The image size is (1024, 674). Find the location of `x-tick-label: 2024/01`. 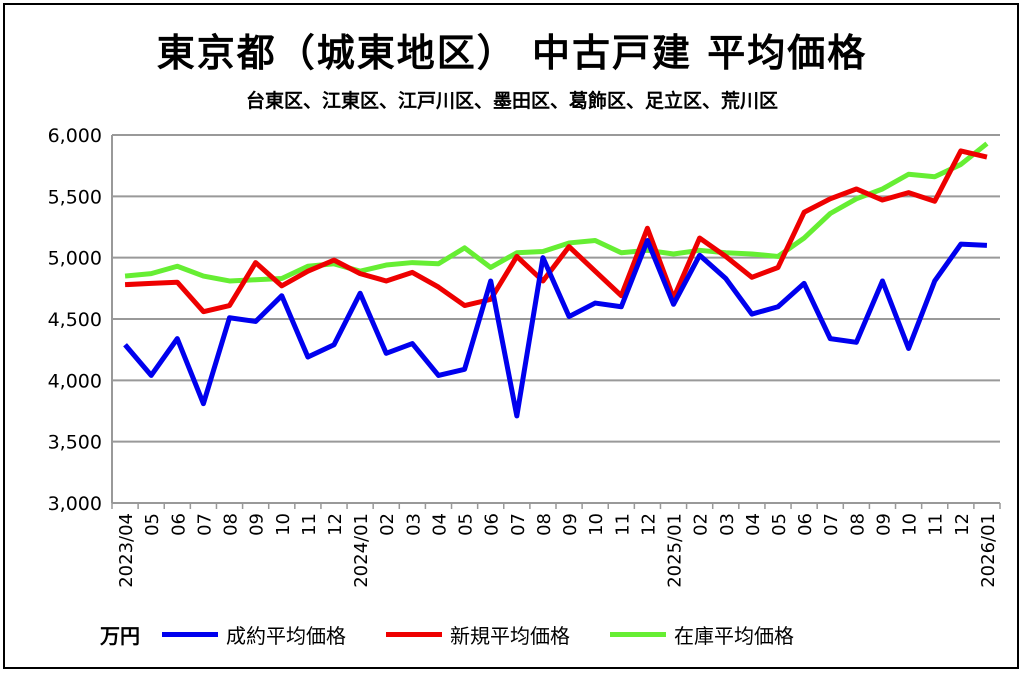

x-tick-label: 2024/01 is located at coordinates (361, 550).